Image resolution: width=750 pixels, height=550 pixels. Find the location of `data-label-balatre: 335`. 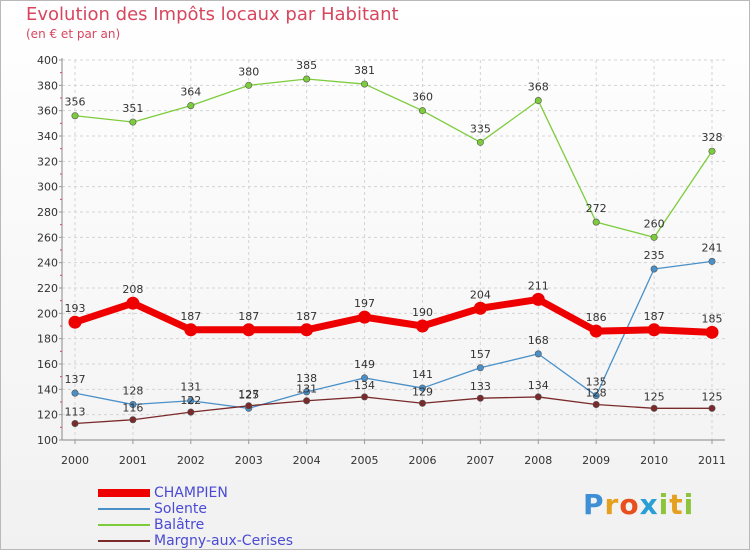

data-label-balatre: 335 is located at coordinates (480, 128).